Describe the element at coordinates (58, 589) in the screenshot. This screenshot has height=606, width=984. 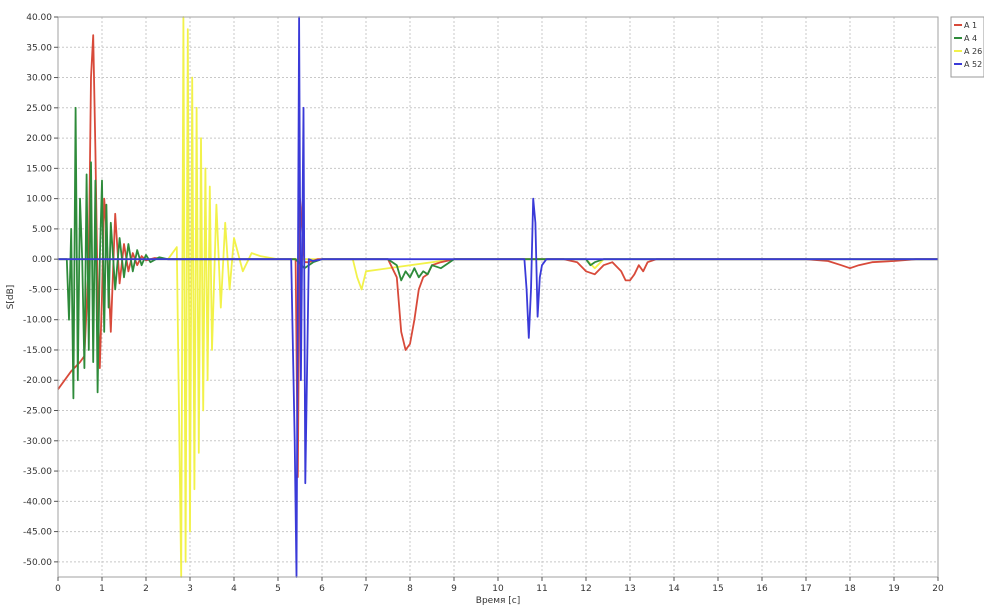
I see `x-tick-label: 0` at that location.